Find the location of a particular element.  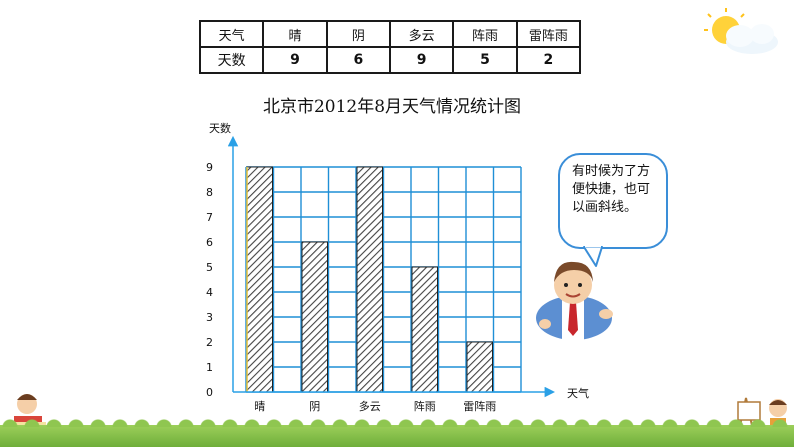

table-col-header: 阴 is located at coordinates (358, 34).